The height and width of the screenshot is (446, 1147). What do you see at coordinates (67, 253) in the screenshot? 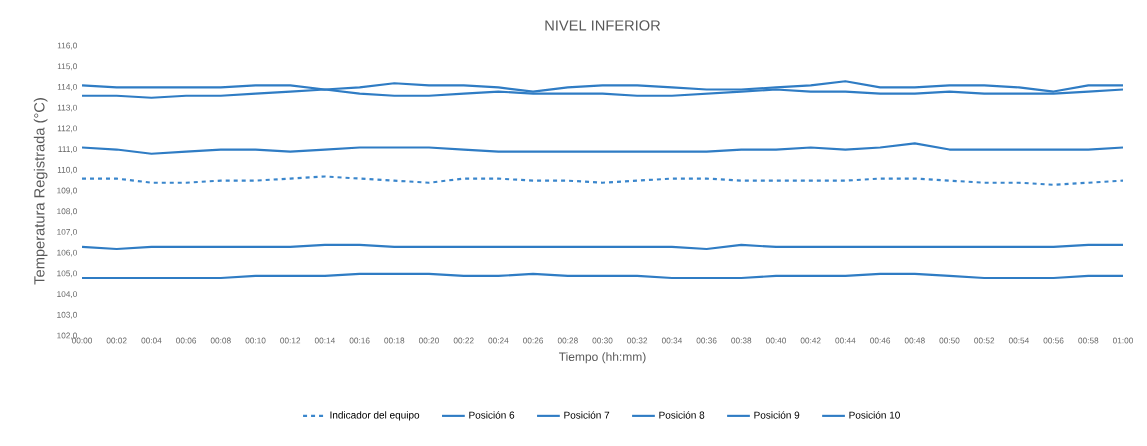
I see `y-tick-label: 106,0` at bounding box center [67, 253].